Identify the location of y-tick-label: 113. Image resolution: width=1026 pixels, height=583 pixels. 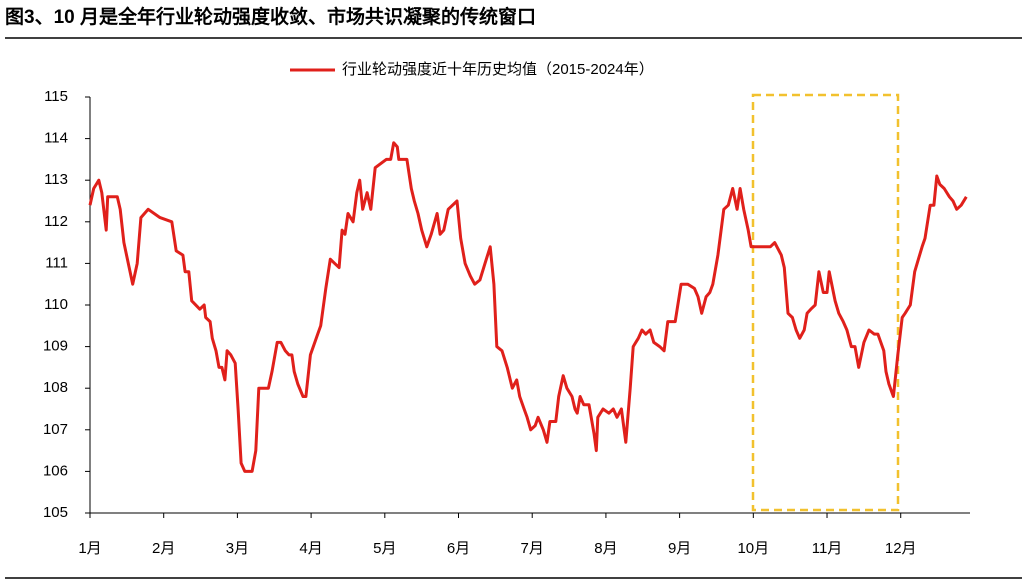
(56, 179).